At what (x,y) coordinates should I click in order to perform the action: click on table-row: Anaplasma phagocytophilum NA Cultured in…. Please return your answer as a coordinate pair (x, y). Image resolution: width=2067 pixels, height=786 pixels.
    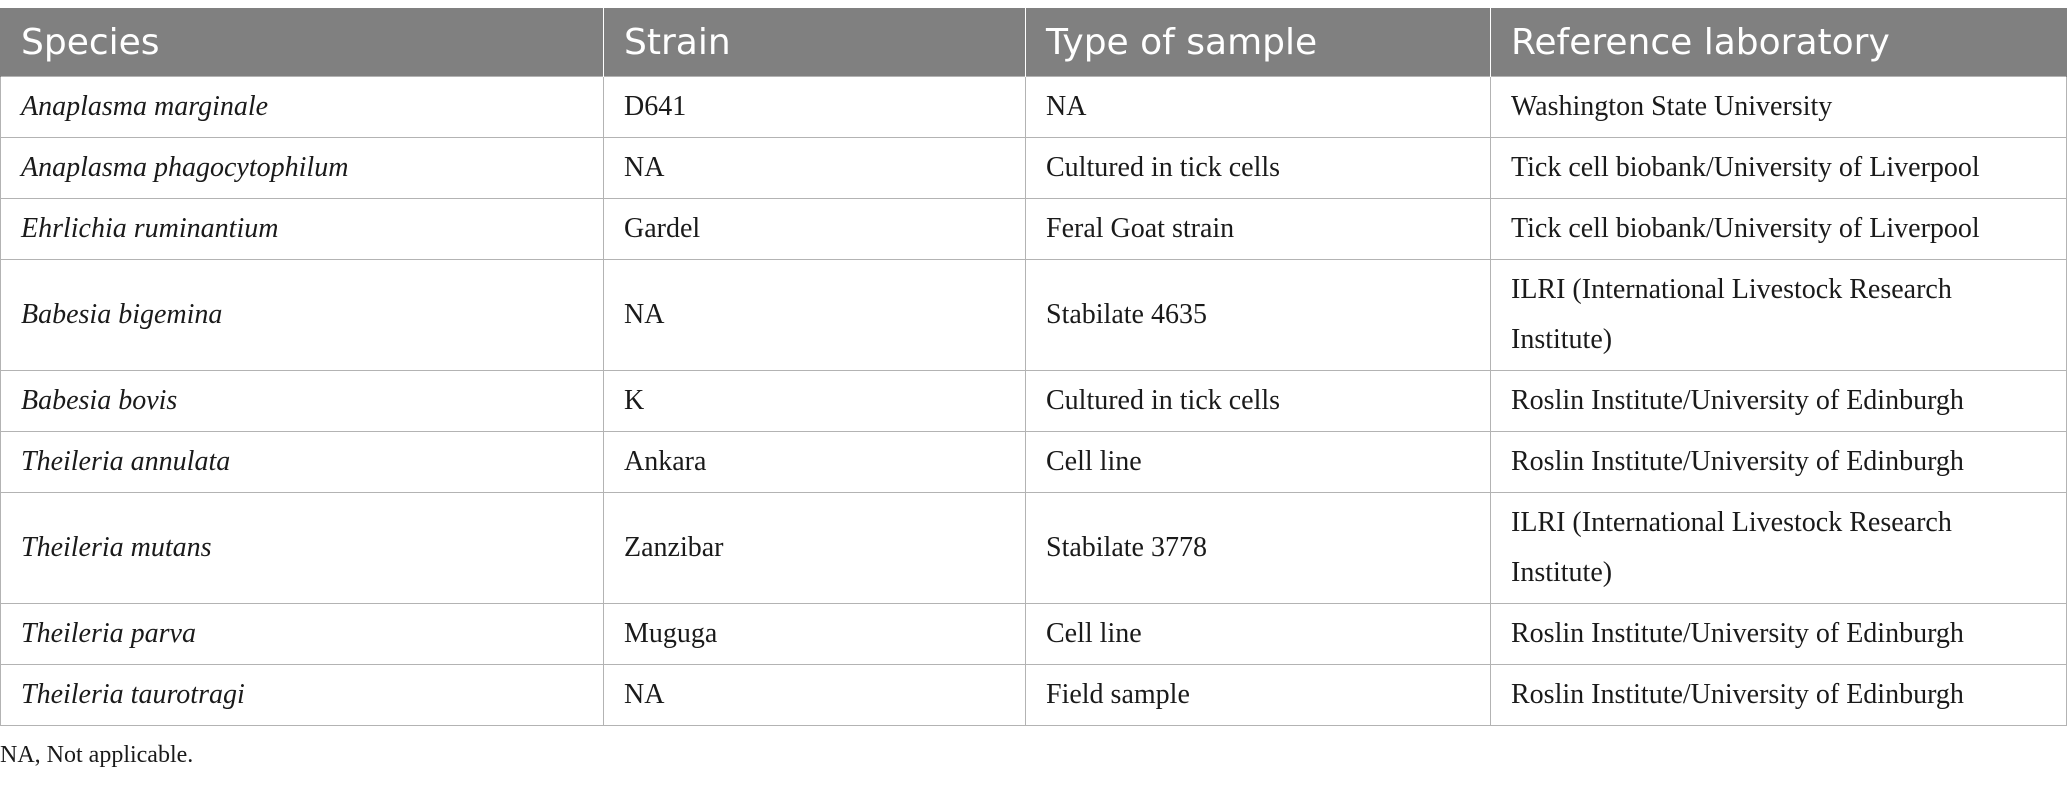
    Looking at the image, I should click on (1033, 168).